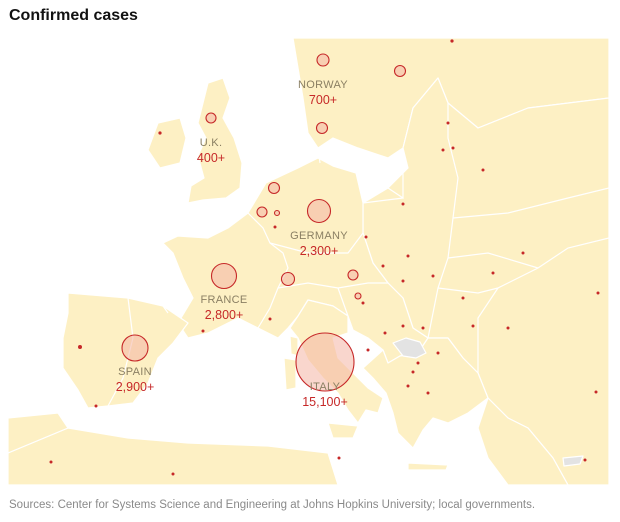  Describe the element at coordinates (211, 118) in the screenshot. I see `bubble-uk` at that location.